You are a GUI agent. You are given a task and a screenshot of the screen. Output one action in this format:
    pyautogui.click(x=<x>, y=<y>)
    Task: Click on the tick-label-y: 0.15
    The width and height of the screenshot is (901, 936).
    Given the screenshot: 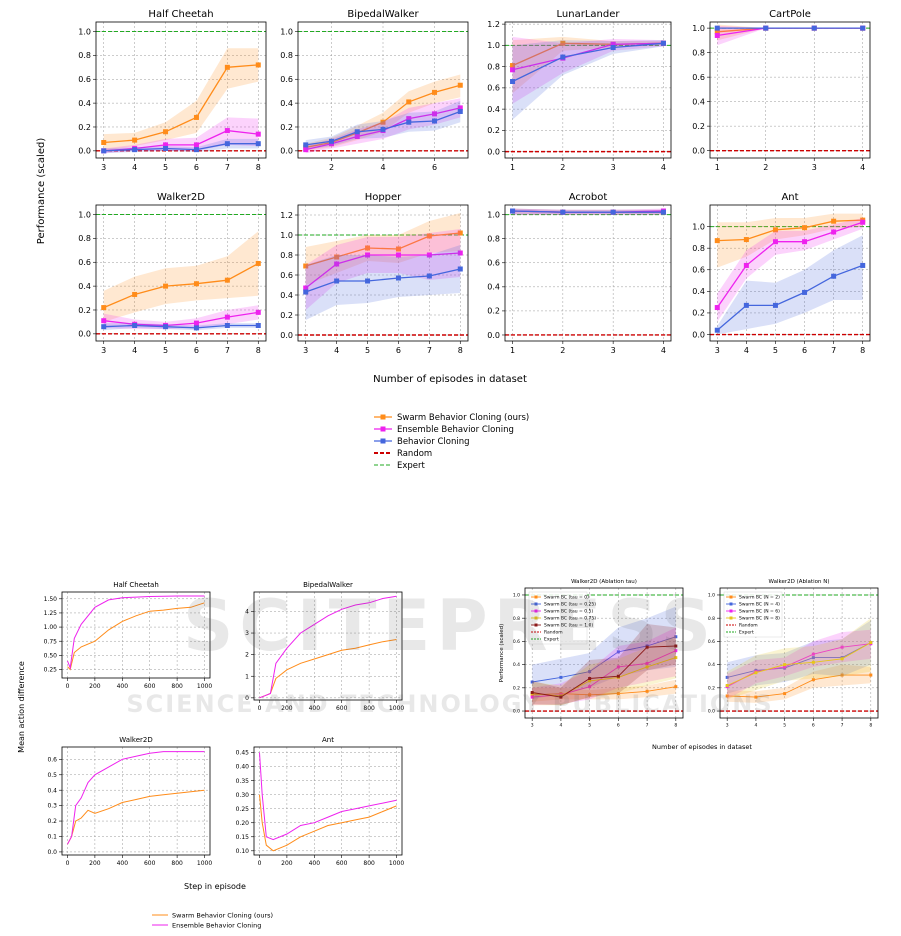 What is the action you would take?
    pyautogui.click(x=243, y=837)
    